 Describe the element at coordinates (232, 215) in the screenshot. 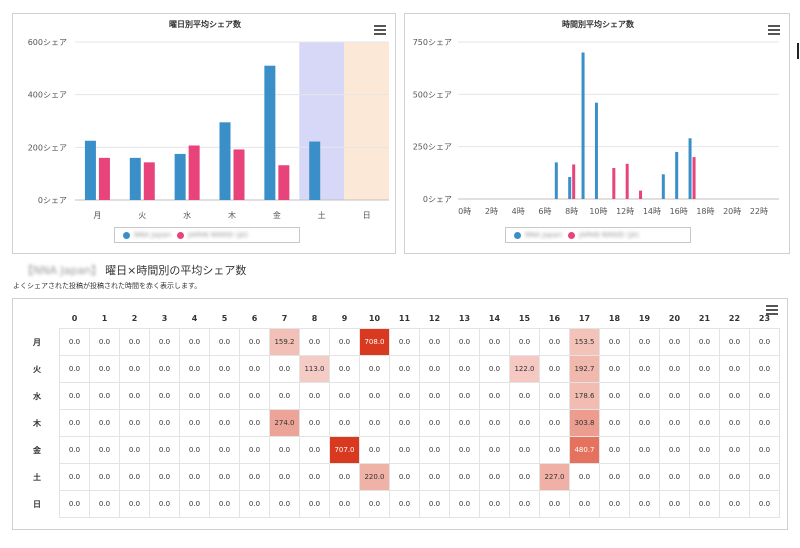

I see `x-tick-label: 木` at that location.